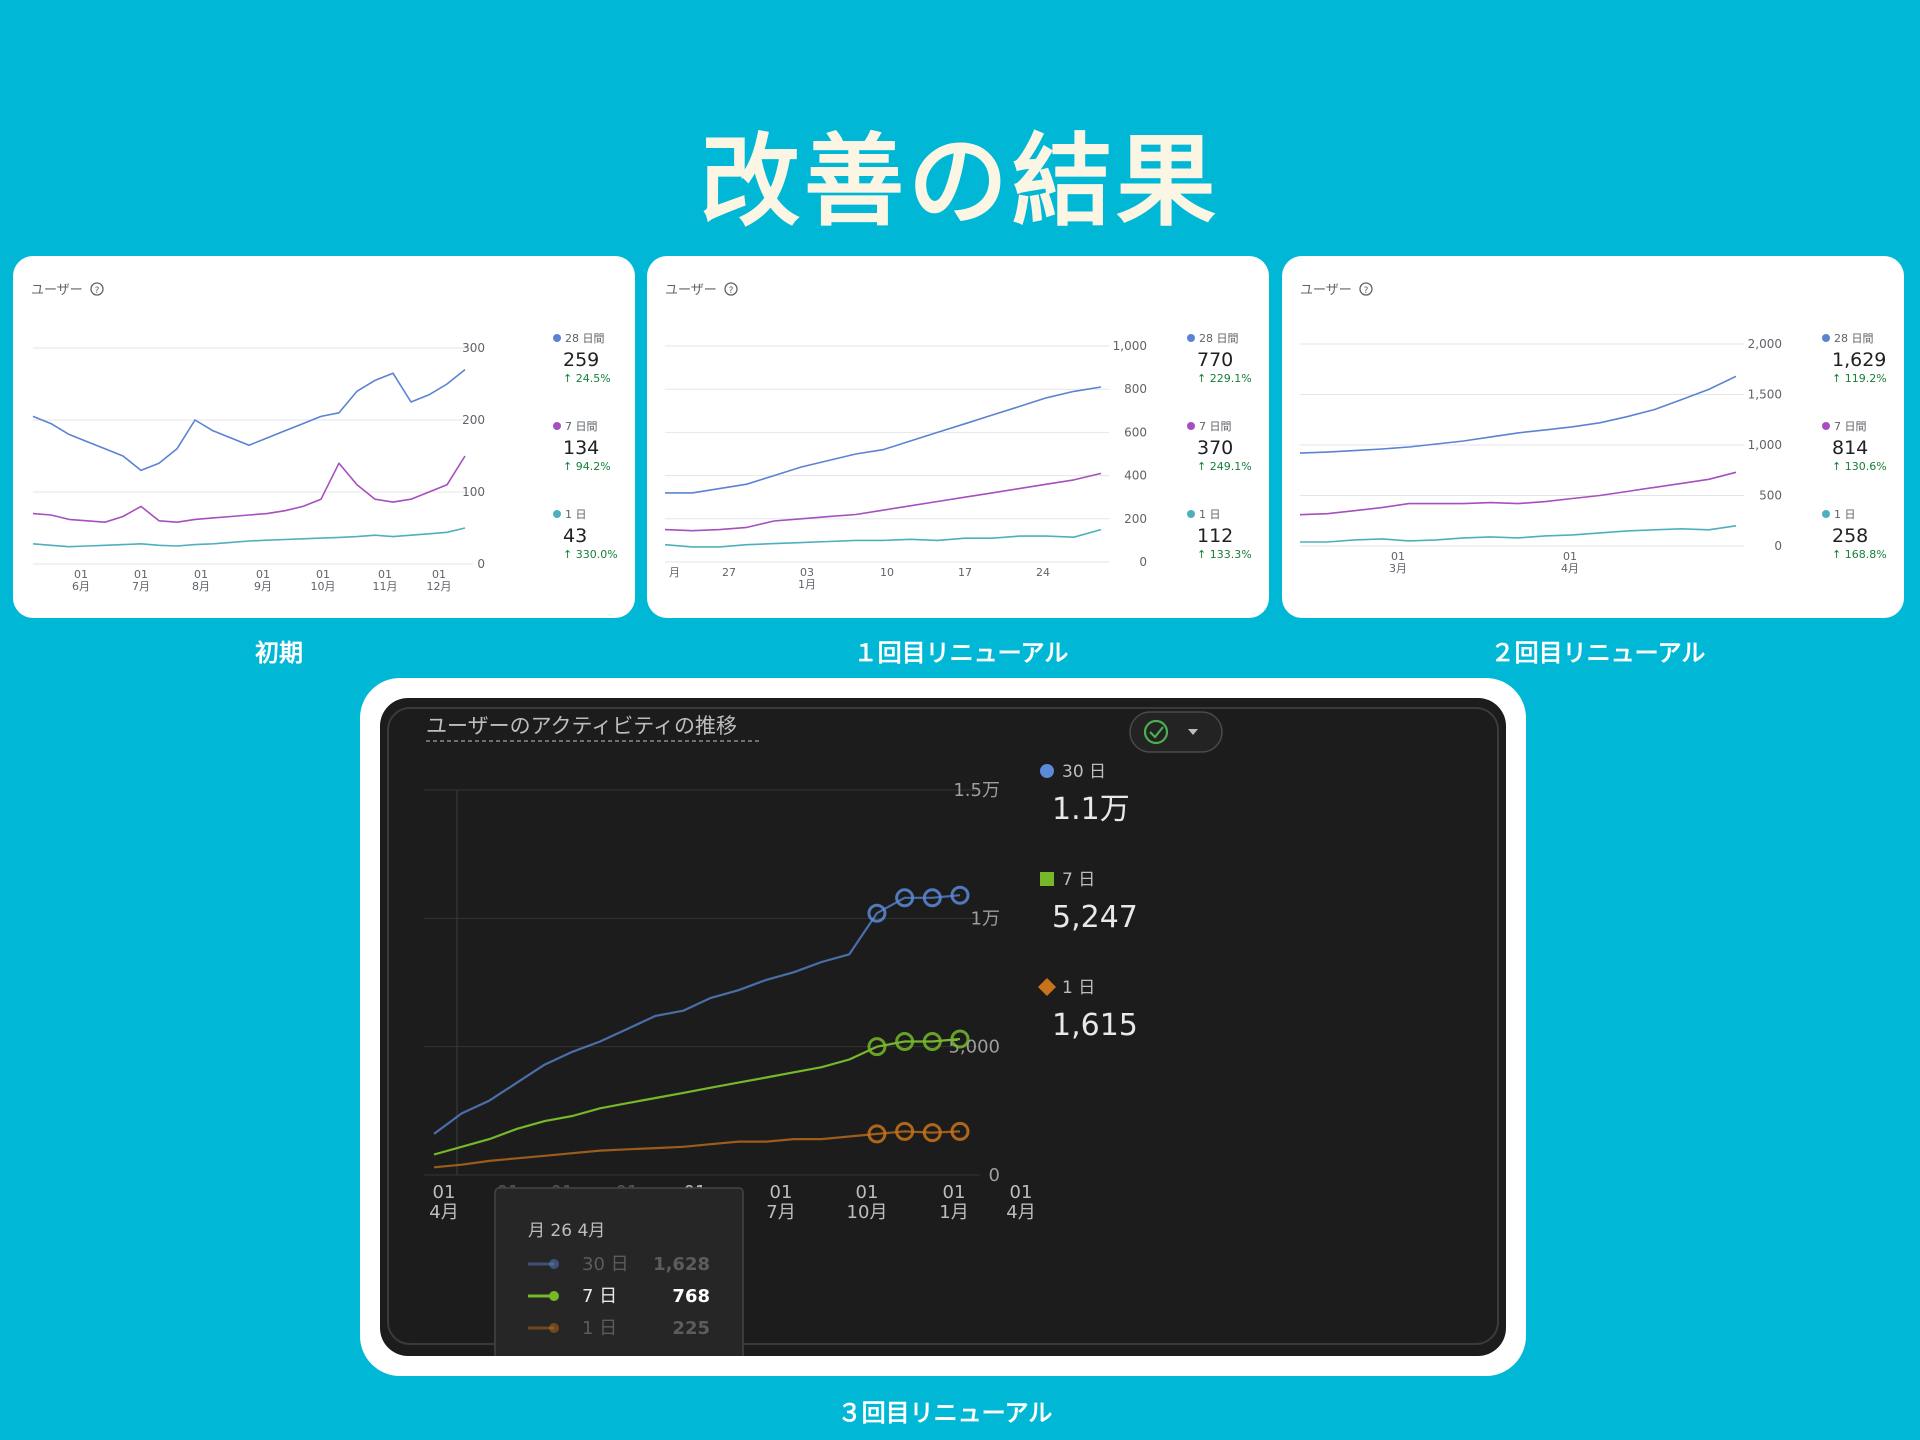 Image resolution: width=1920 pixels, height=1440 pixels. What do you see at coordinates (605, 1264) in the screenshot?
I see `tooltip-label: 30 日` at bounding box center [605, 1264].